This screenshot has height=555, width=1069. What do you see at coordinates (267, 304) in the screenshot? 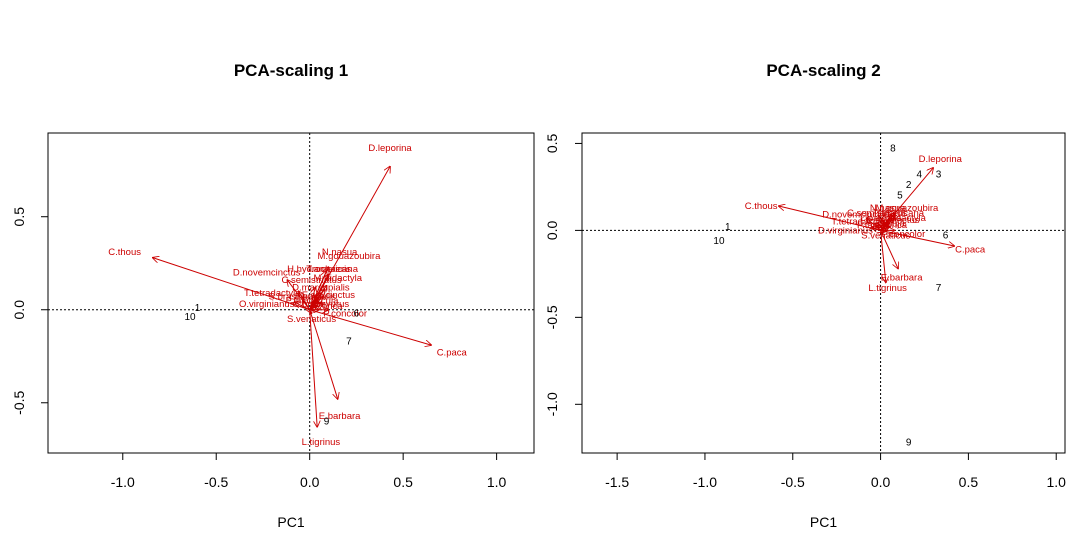
I see `species-label: O.virginianus` at bounding box center [267, 304].